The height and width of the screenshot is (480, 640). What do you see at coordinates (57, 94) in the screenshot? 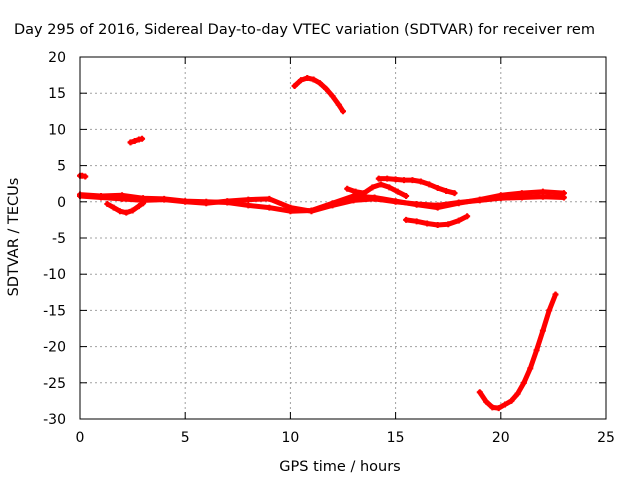
I see `y-tick-label: 15` at bounding box center [57, 94].